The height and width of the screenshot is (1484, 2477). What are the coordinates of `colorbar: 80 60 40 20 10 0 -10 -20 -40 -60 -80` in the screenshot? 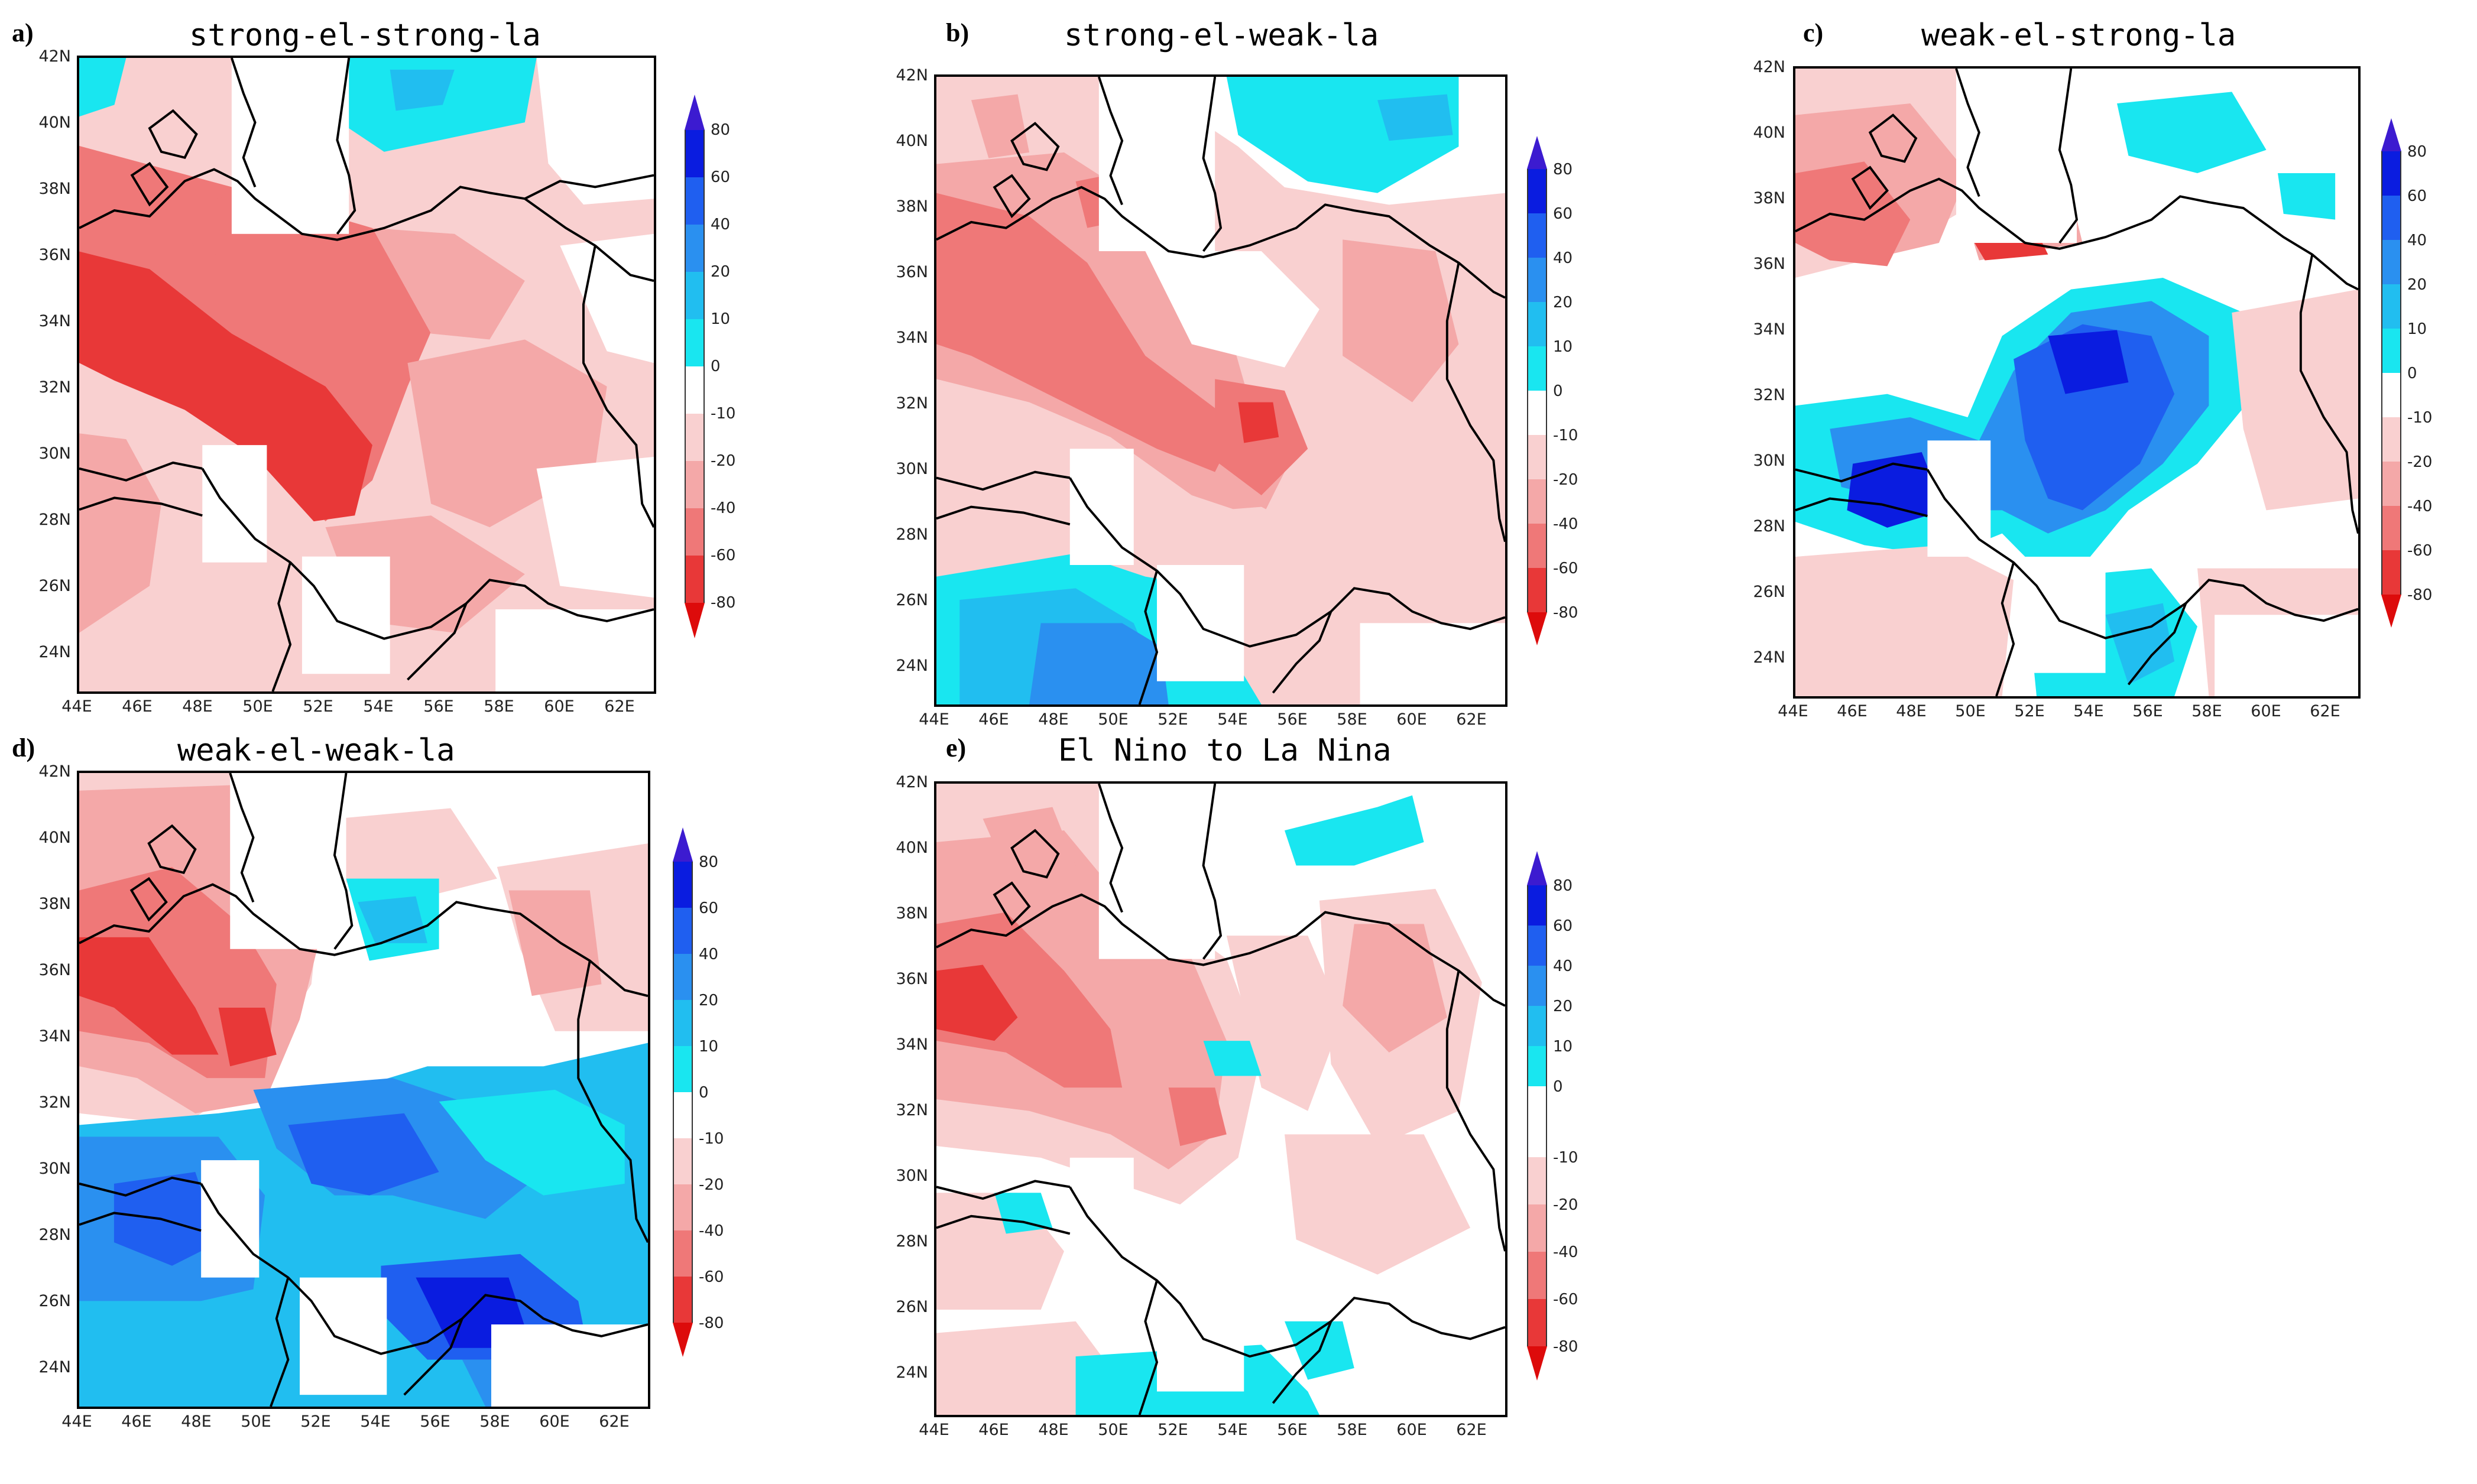 It's located at (1563, 390).